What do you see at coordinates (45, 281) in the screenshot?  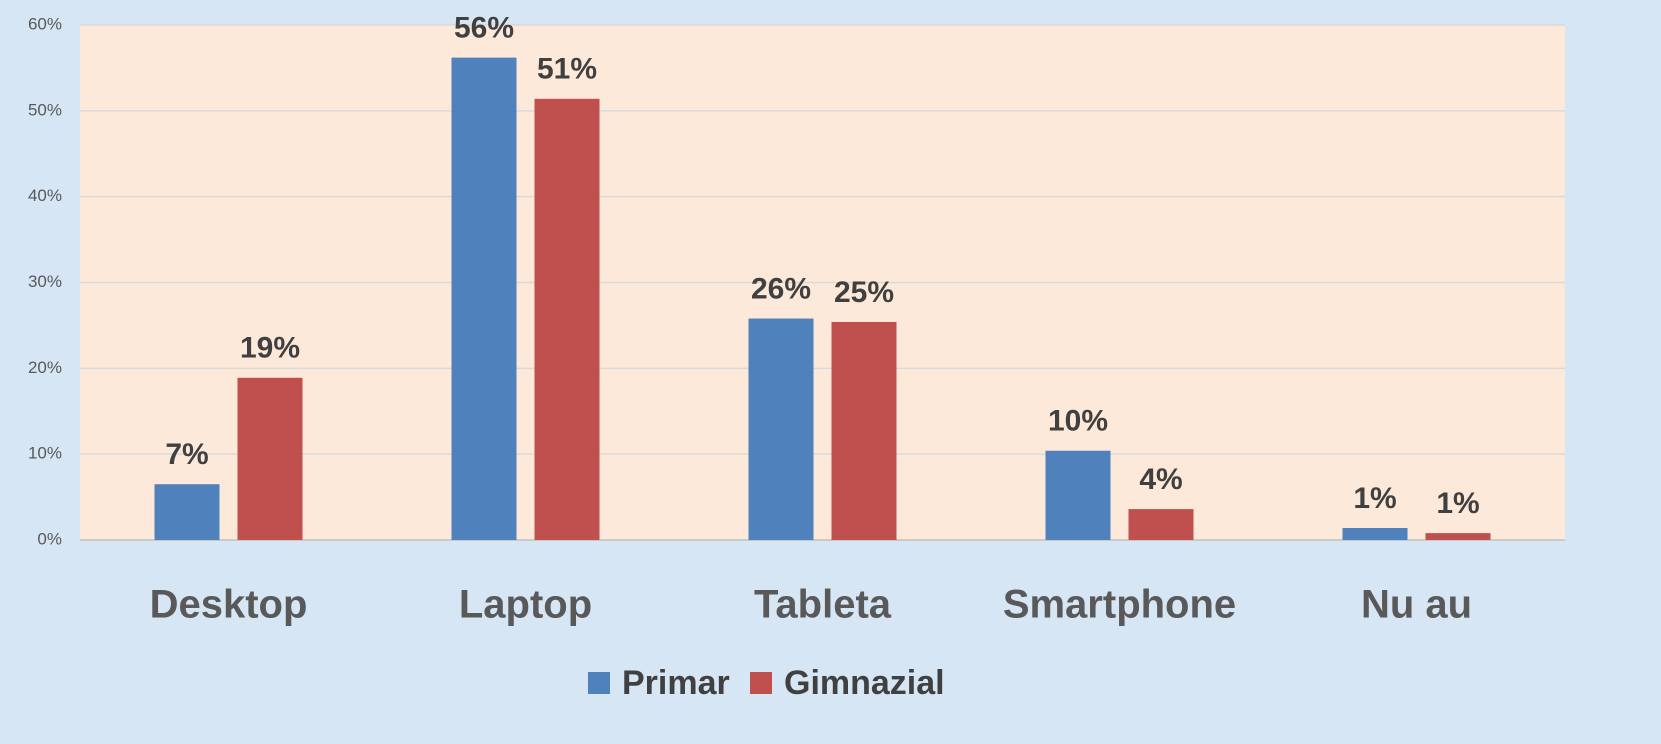 I see `y-tick-label: 30%` at bounding box center [45, 281].